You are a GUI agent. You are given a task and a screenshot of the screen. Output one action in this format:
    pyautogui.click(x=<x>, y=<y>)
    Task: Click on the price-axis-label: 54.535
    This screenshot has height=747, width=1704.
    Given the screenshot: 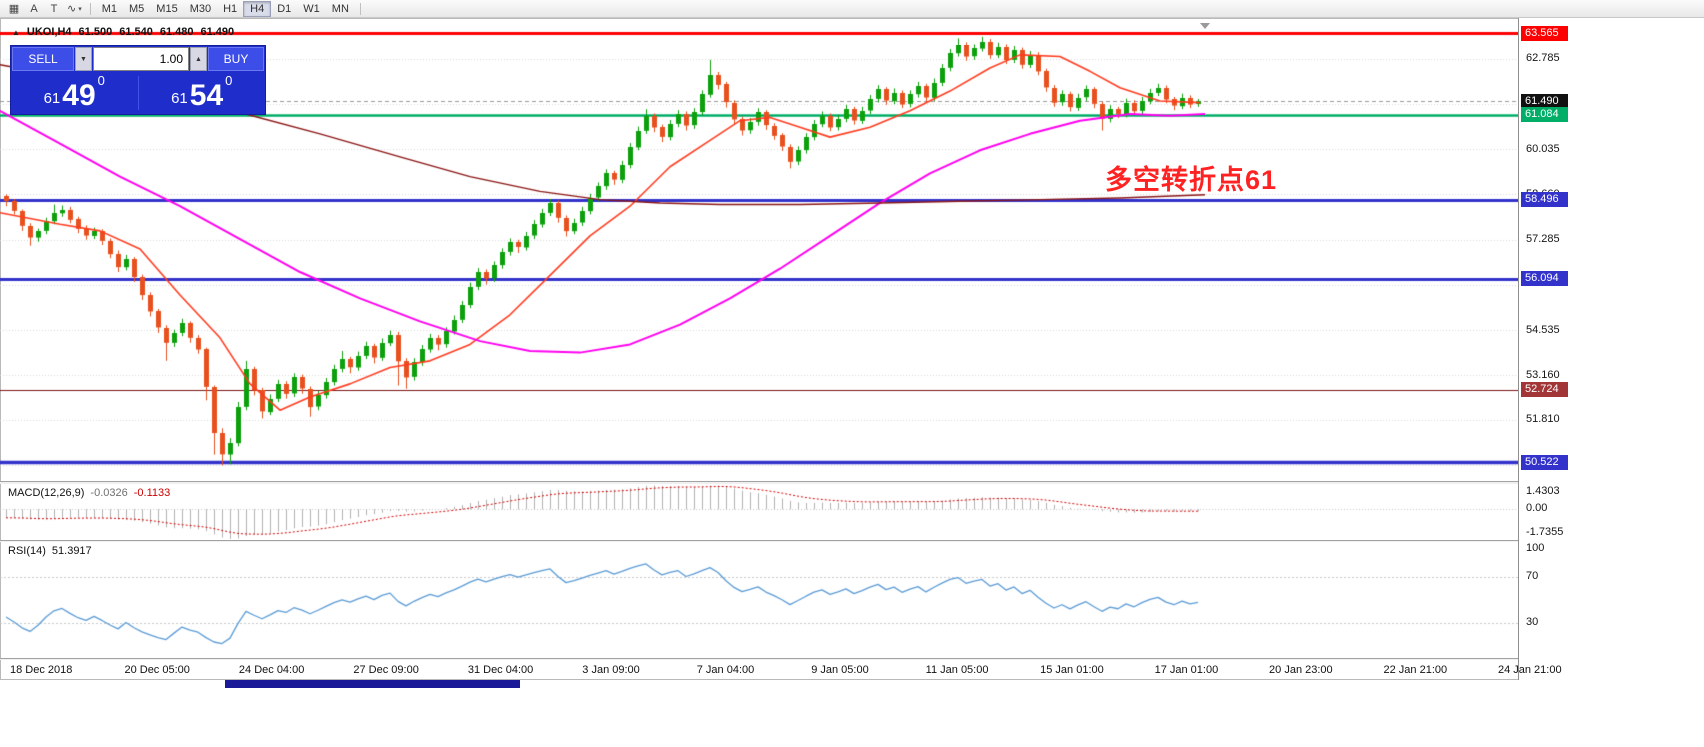 What is the action you would take?
    pyautogui.click(x=1543, y=329)
    